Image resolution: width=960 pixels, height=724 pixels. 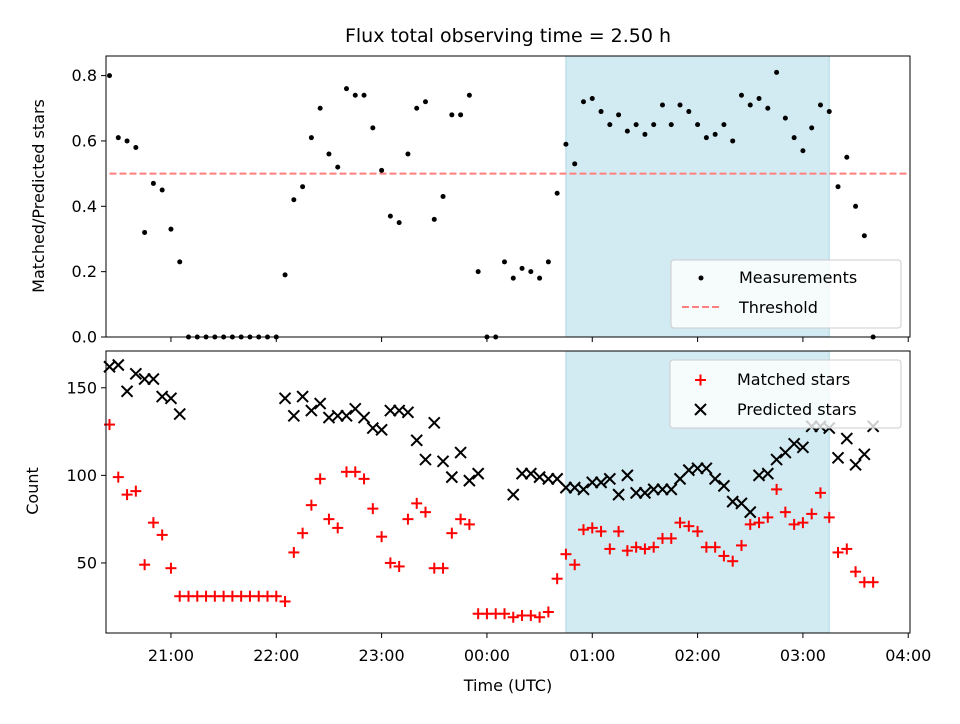 I want to click on y-tick-label: 0.6, so click(x=84, y=140).